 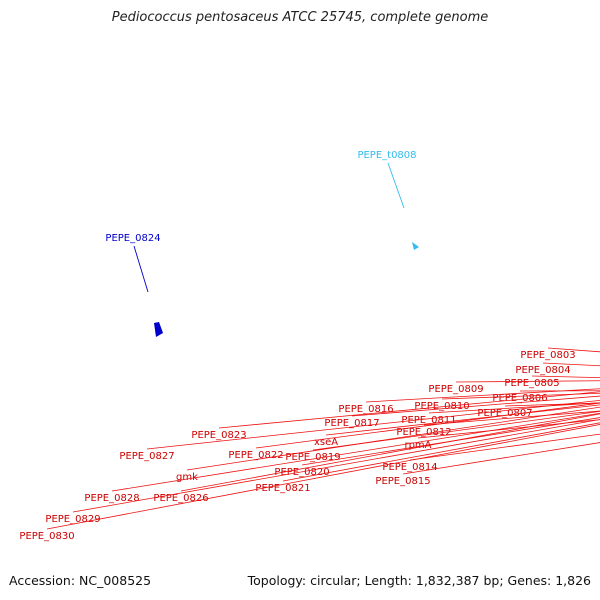 What do you see at coordinates (111, 498) in the screenshot?
I see `gene-label: PEPE_0828` at bounding box center [111, 498].